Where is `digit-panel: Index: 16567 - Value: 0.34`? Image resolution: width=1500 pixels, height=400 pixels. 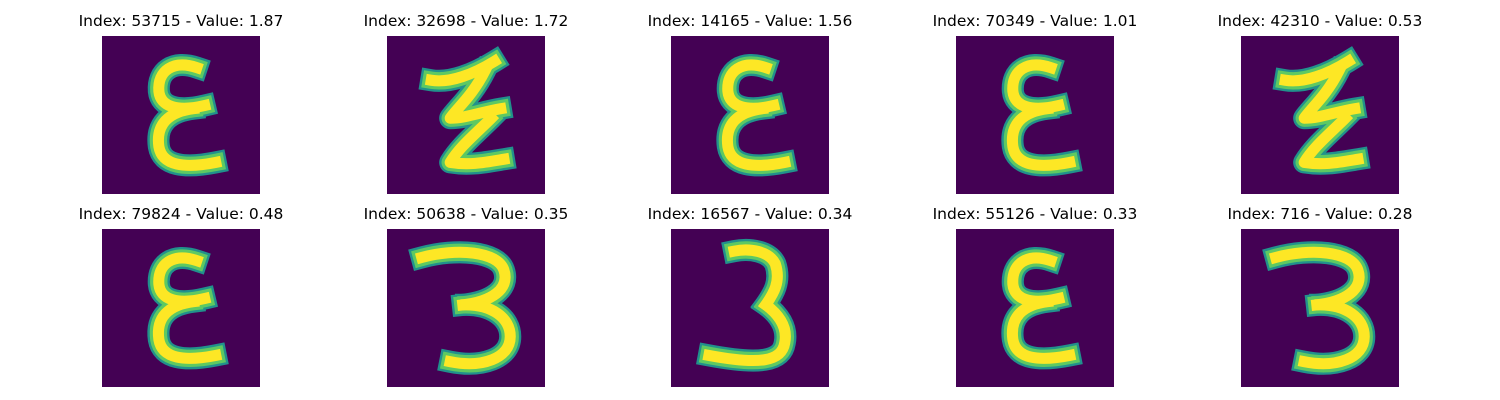 digit-panel: Index: 16567 - Value: 0.34 is located at coordinates (750, 296).